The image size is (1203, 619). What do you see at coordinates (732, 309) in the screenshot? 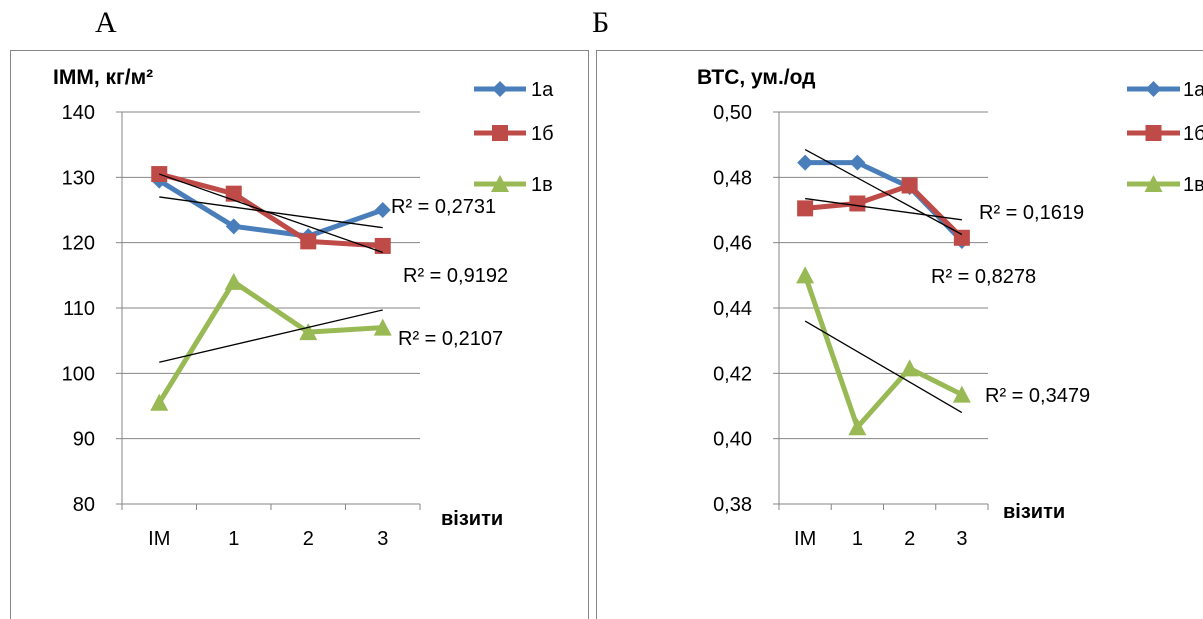
I see `y-tick-label: 0,44` at bounding box center [732, 309].